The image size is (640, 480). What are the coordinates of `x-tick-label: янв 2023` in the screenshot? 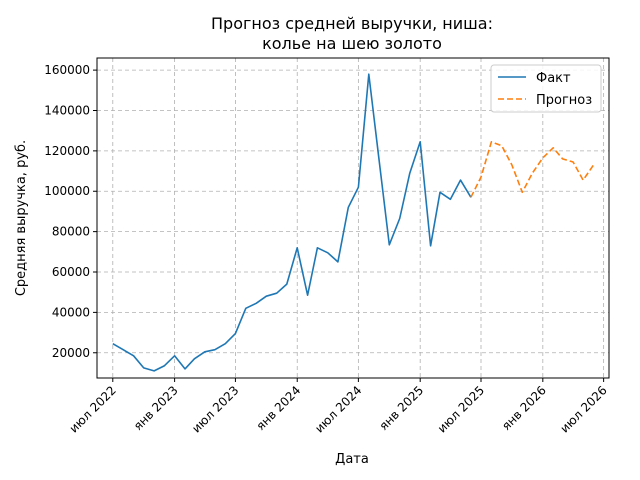 It's located at (156, 408).